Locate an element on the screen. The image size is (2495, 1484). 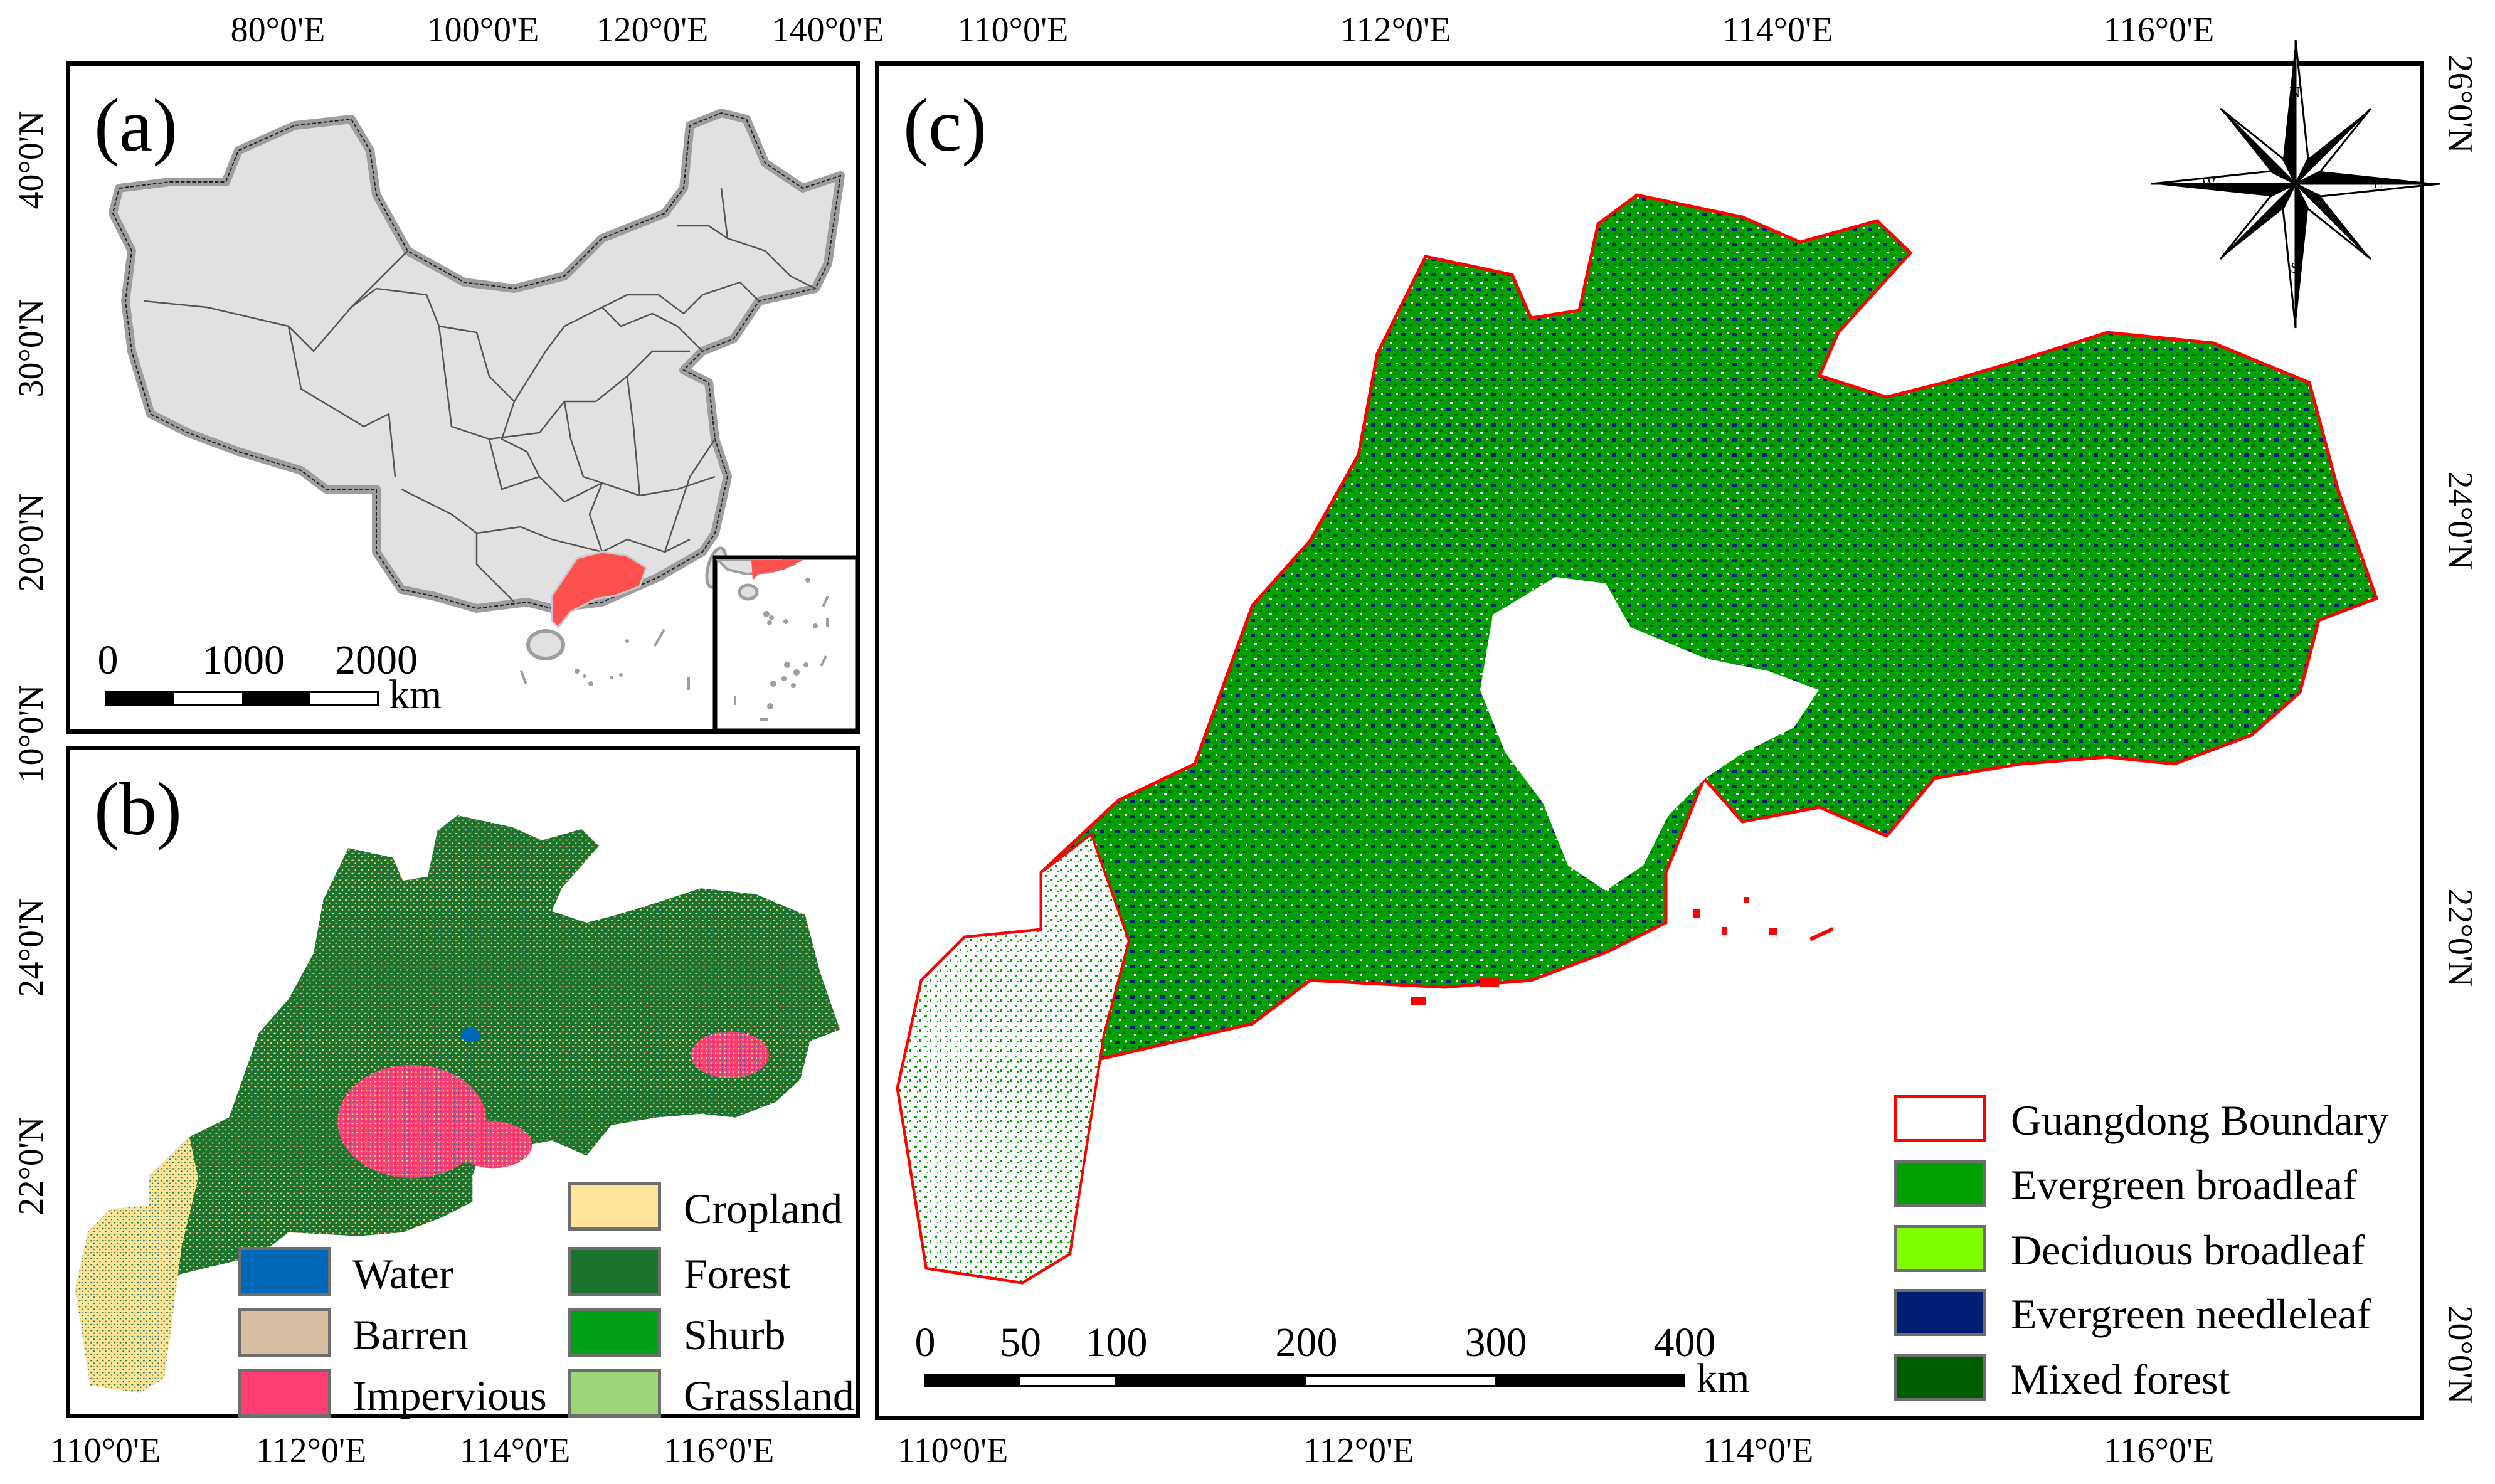
legend-label-shrub: Shurb is located at coordinates (735, 1335).